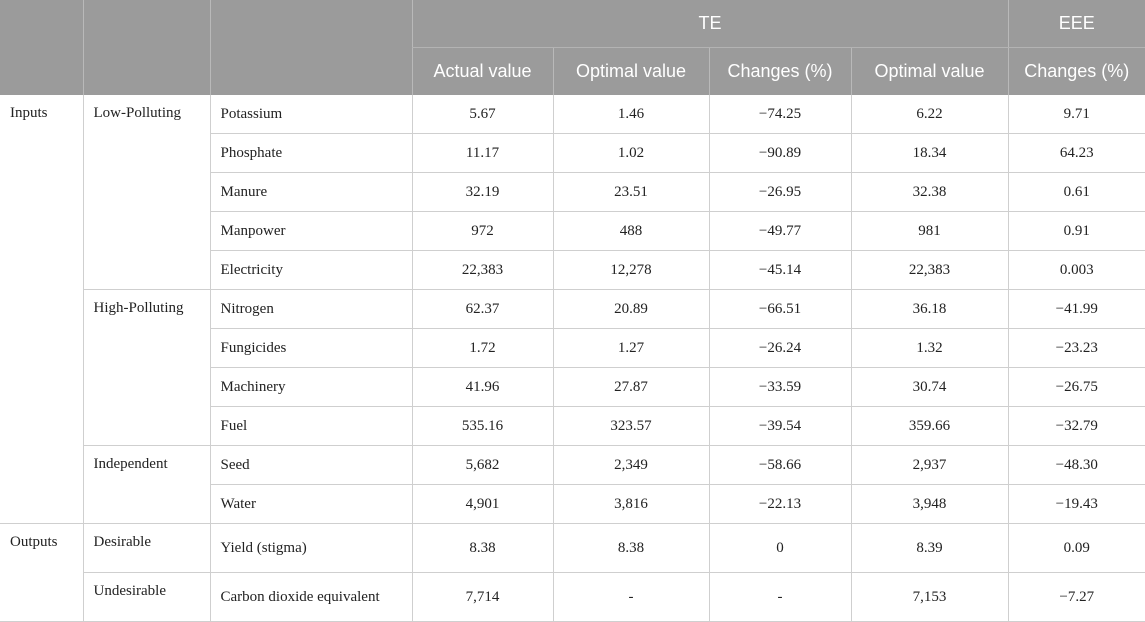 The height and width of the screenshot is (622, 1145). What do you see at coordinates (1076, 71) in the screenshot?
I see `header-eee-changes: Changes (%)` at bounding box center [1076, 71].